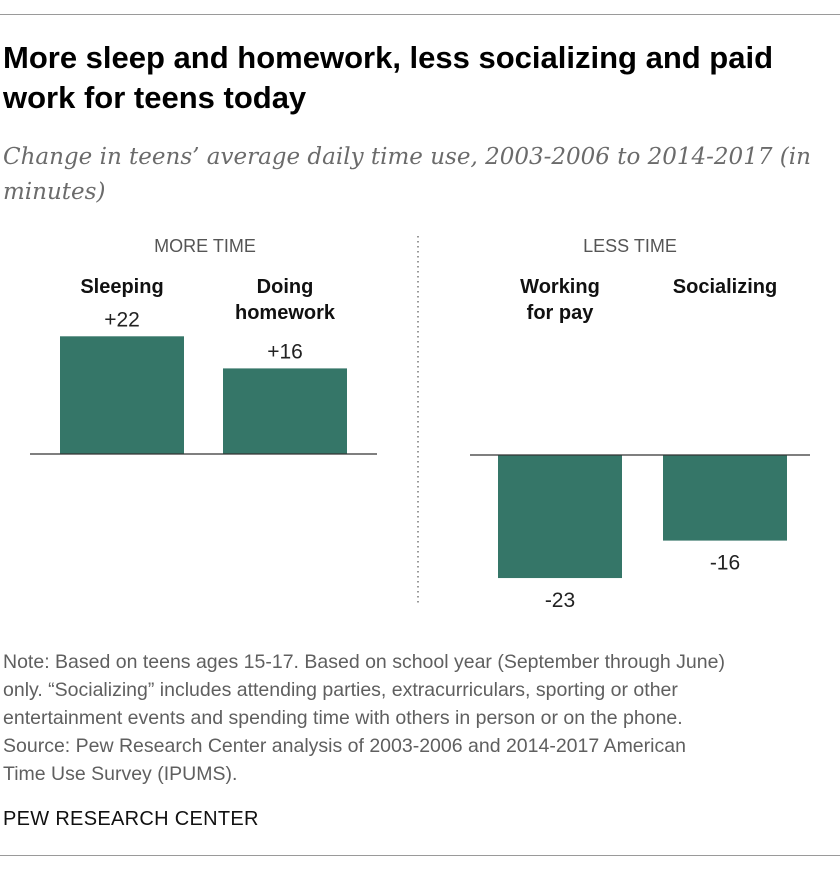 Image resolution: width=840 pixels, height=870 pixels. Describe the element at coordinates (285, 287) in the screenshot. I see `category-label: Doing` at that location.